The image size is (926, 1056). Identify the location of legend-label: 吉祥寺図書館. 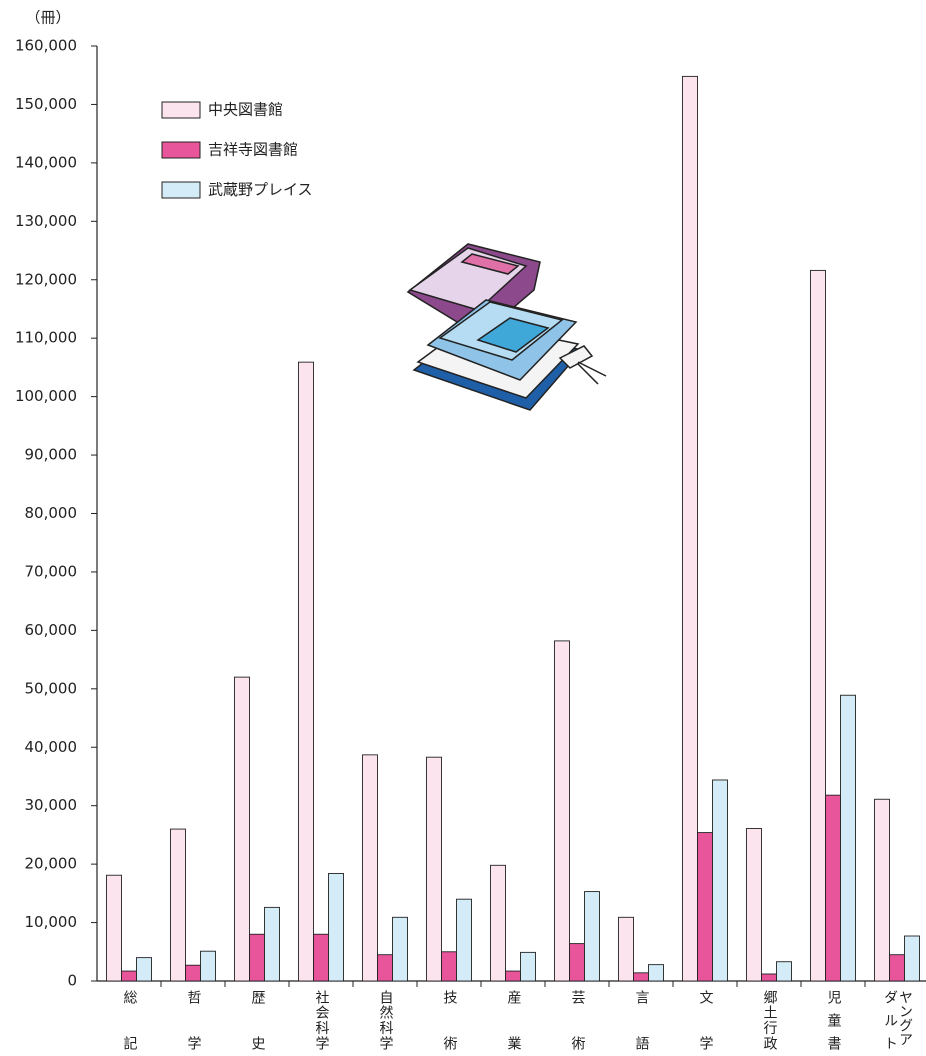
(253, 150).